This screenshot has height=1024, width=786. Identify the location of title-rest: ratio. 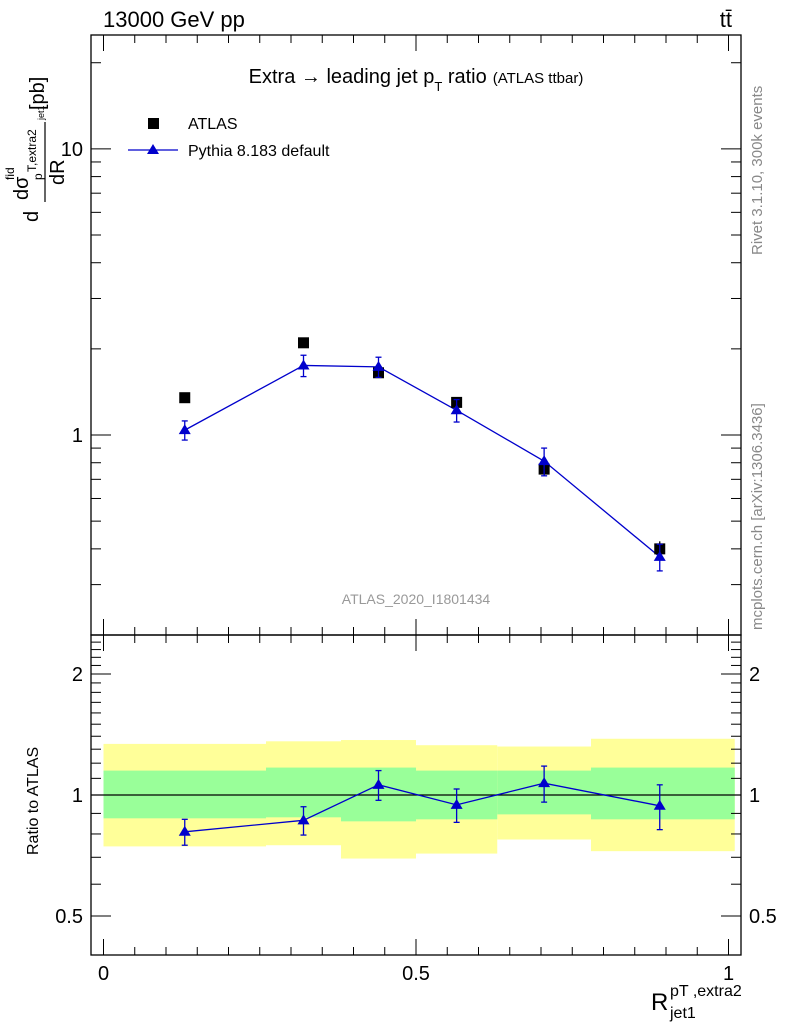
(464, 77).